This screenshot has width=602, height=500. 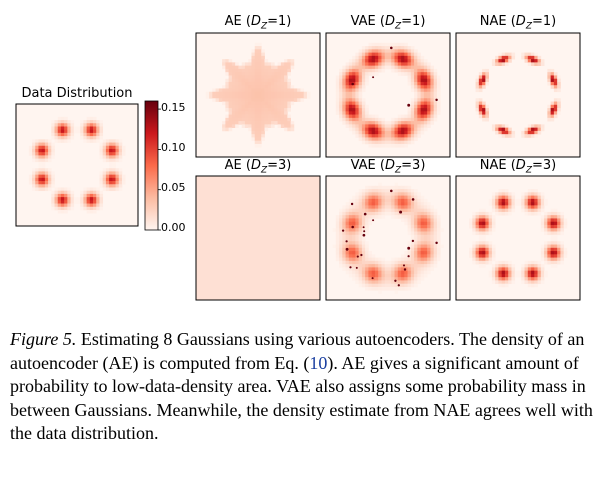 I want to click on figure-label: Figure 5., so click(x=43, y=339).